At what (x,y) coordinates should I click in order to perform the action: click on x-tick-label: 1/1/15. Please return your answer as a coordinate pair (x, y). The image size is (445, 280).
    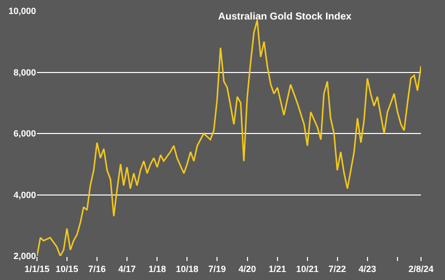
    Looking at the image, I should click on (37, 269).